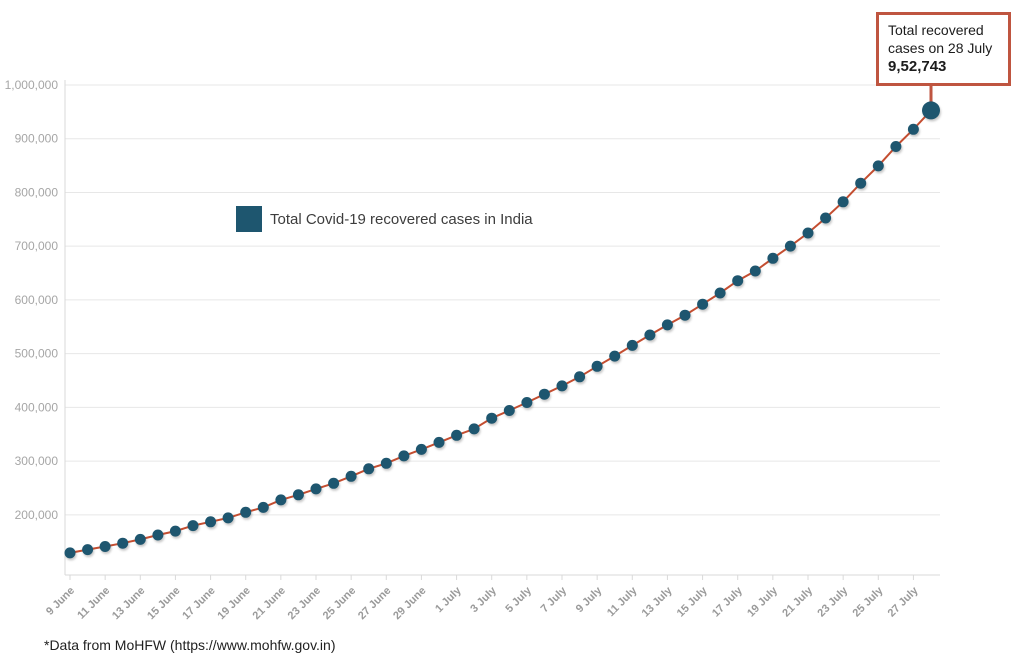 The width and height of the screenshot is (1024, 658). I want to click on x-tick-label: 23 June, so click(304, 603).